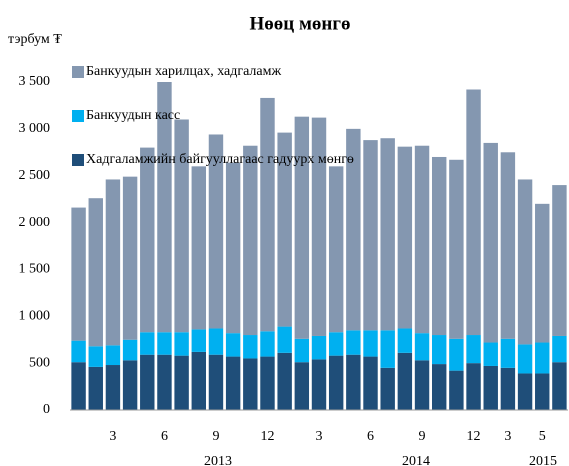 The height and width of the screenshot is (466, 569). What do you see at coordinates (218, 460) in the screenshot?
I see `year-label: 2013` at bounding box center [218, 460].